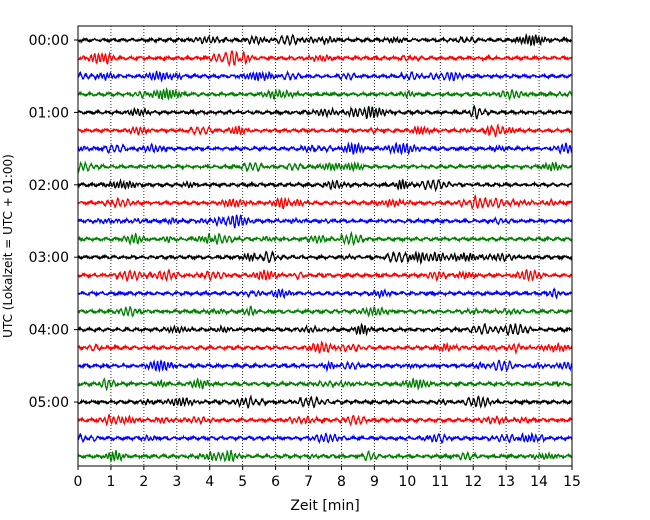  What do you see at coordinates (176, 482) in the screenshot?
I see `x-tick-label: 3` at bounding box center [176, 482].